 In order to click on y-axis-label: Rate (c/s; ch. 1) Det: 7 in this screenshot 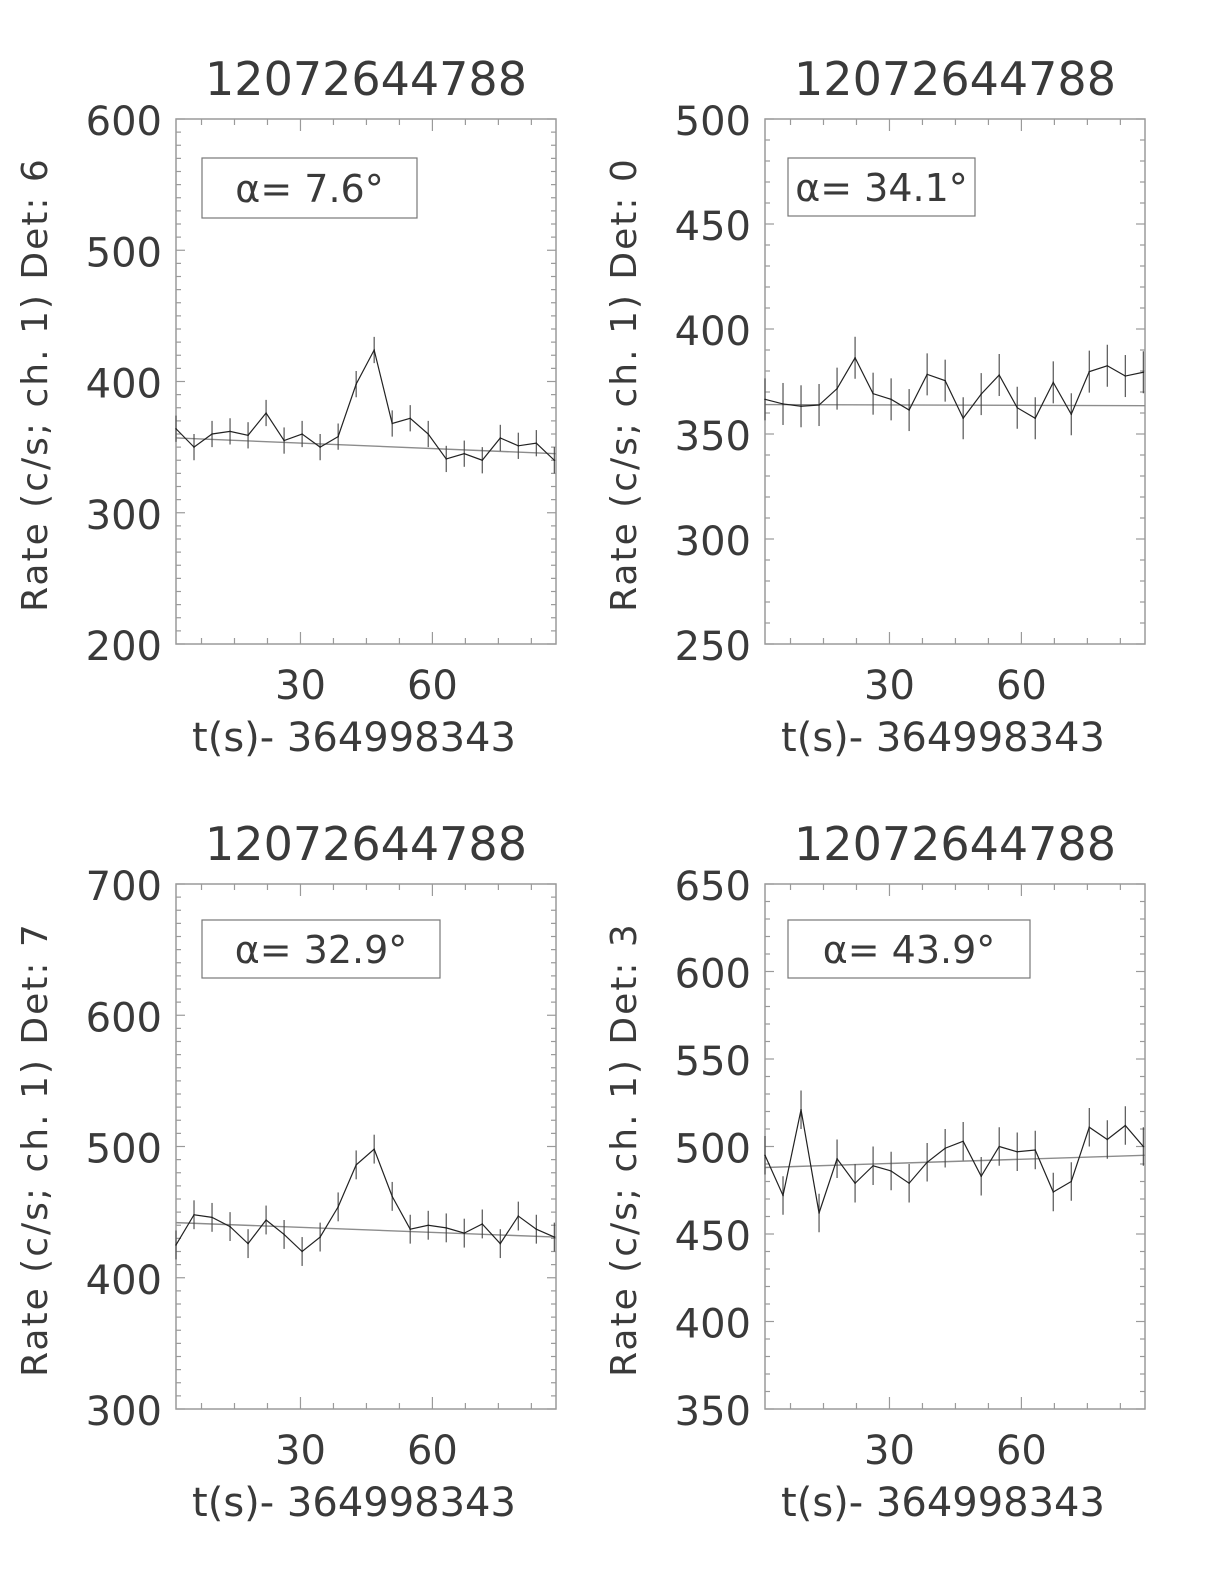, I will do `click(35, 1149)`.